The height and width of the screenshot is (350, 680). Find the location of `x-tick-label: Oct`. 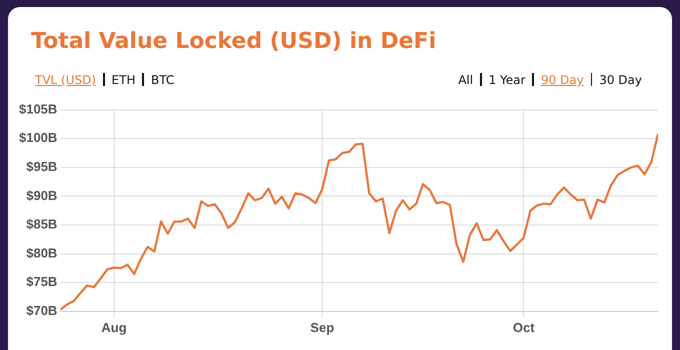

x-tick-label: Oct is located at coordinates (524, 327).